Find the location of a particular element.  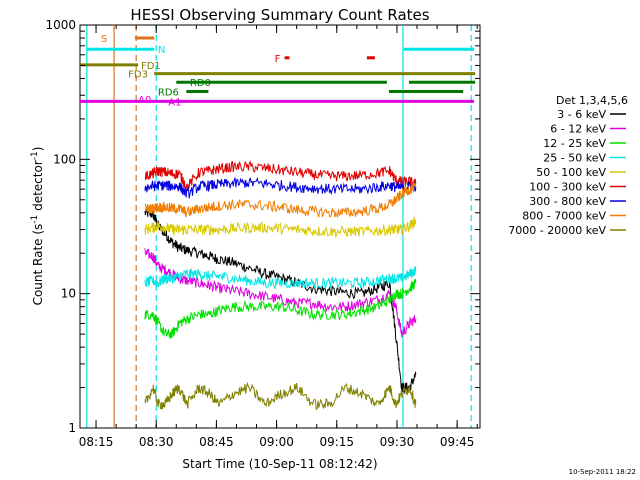

flag-f-label: F is located at coordinates (278, 59).